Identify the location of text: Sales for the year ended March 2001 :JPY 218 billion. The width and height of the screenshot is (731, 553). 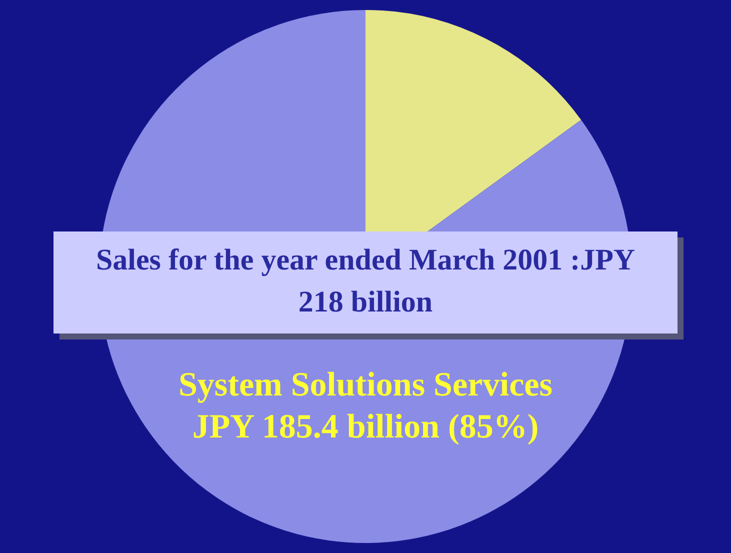
(366, 280).